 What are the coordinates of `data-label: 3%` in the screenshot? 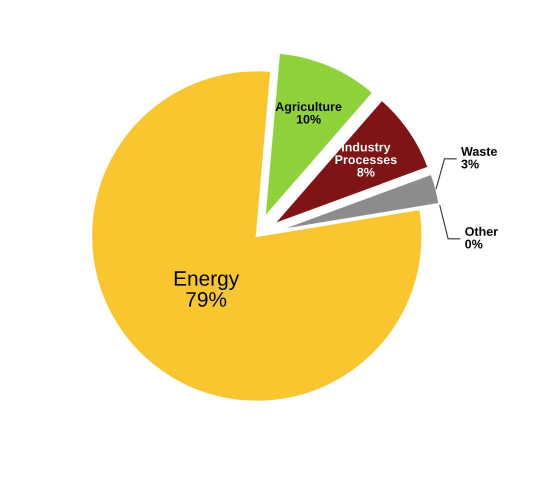 It's located at (470, 164).